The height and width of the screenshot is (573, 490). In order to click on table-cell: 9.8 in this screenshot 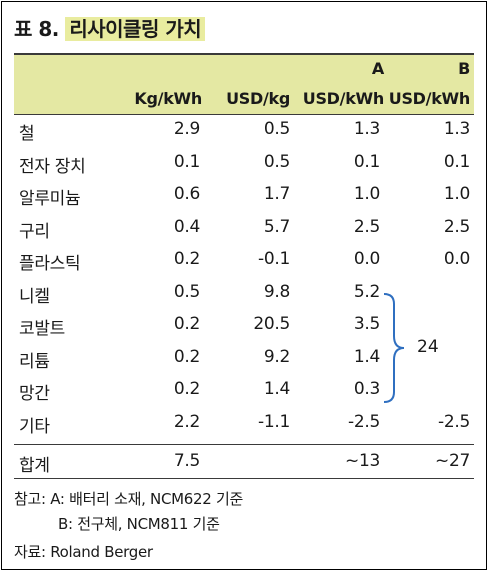, I will do `click(276, 292)`.